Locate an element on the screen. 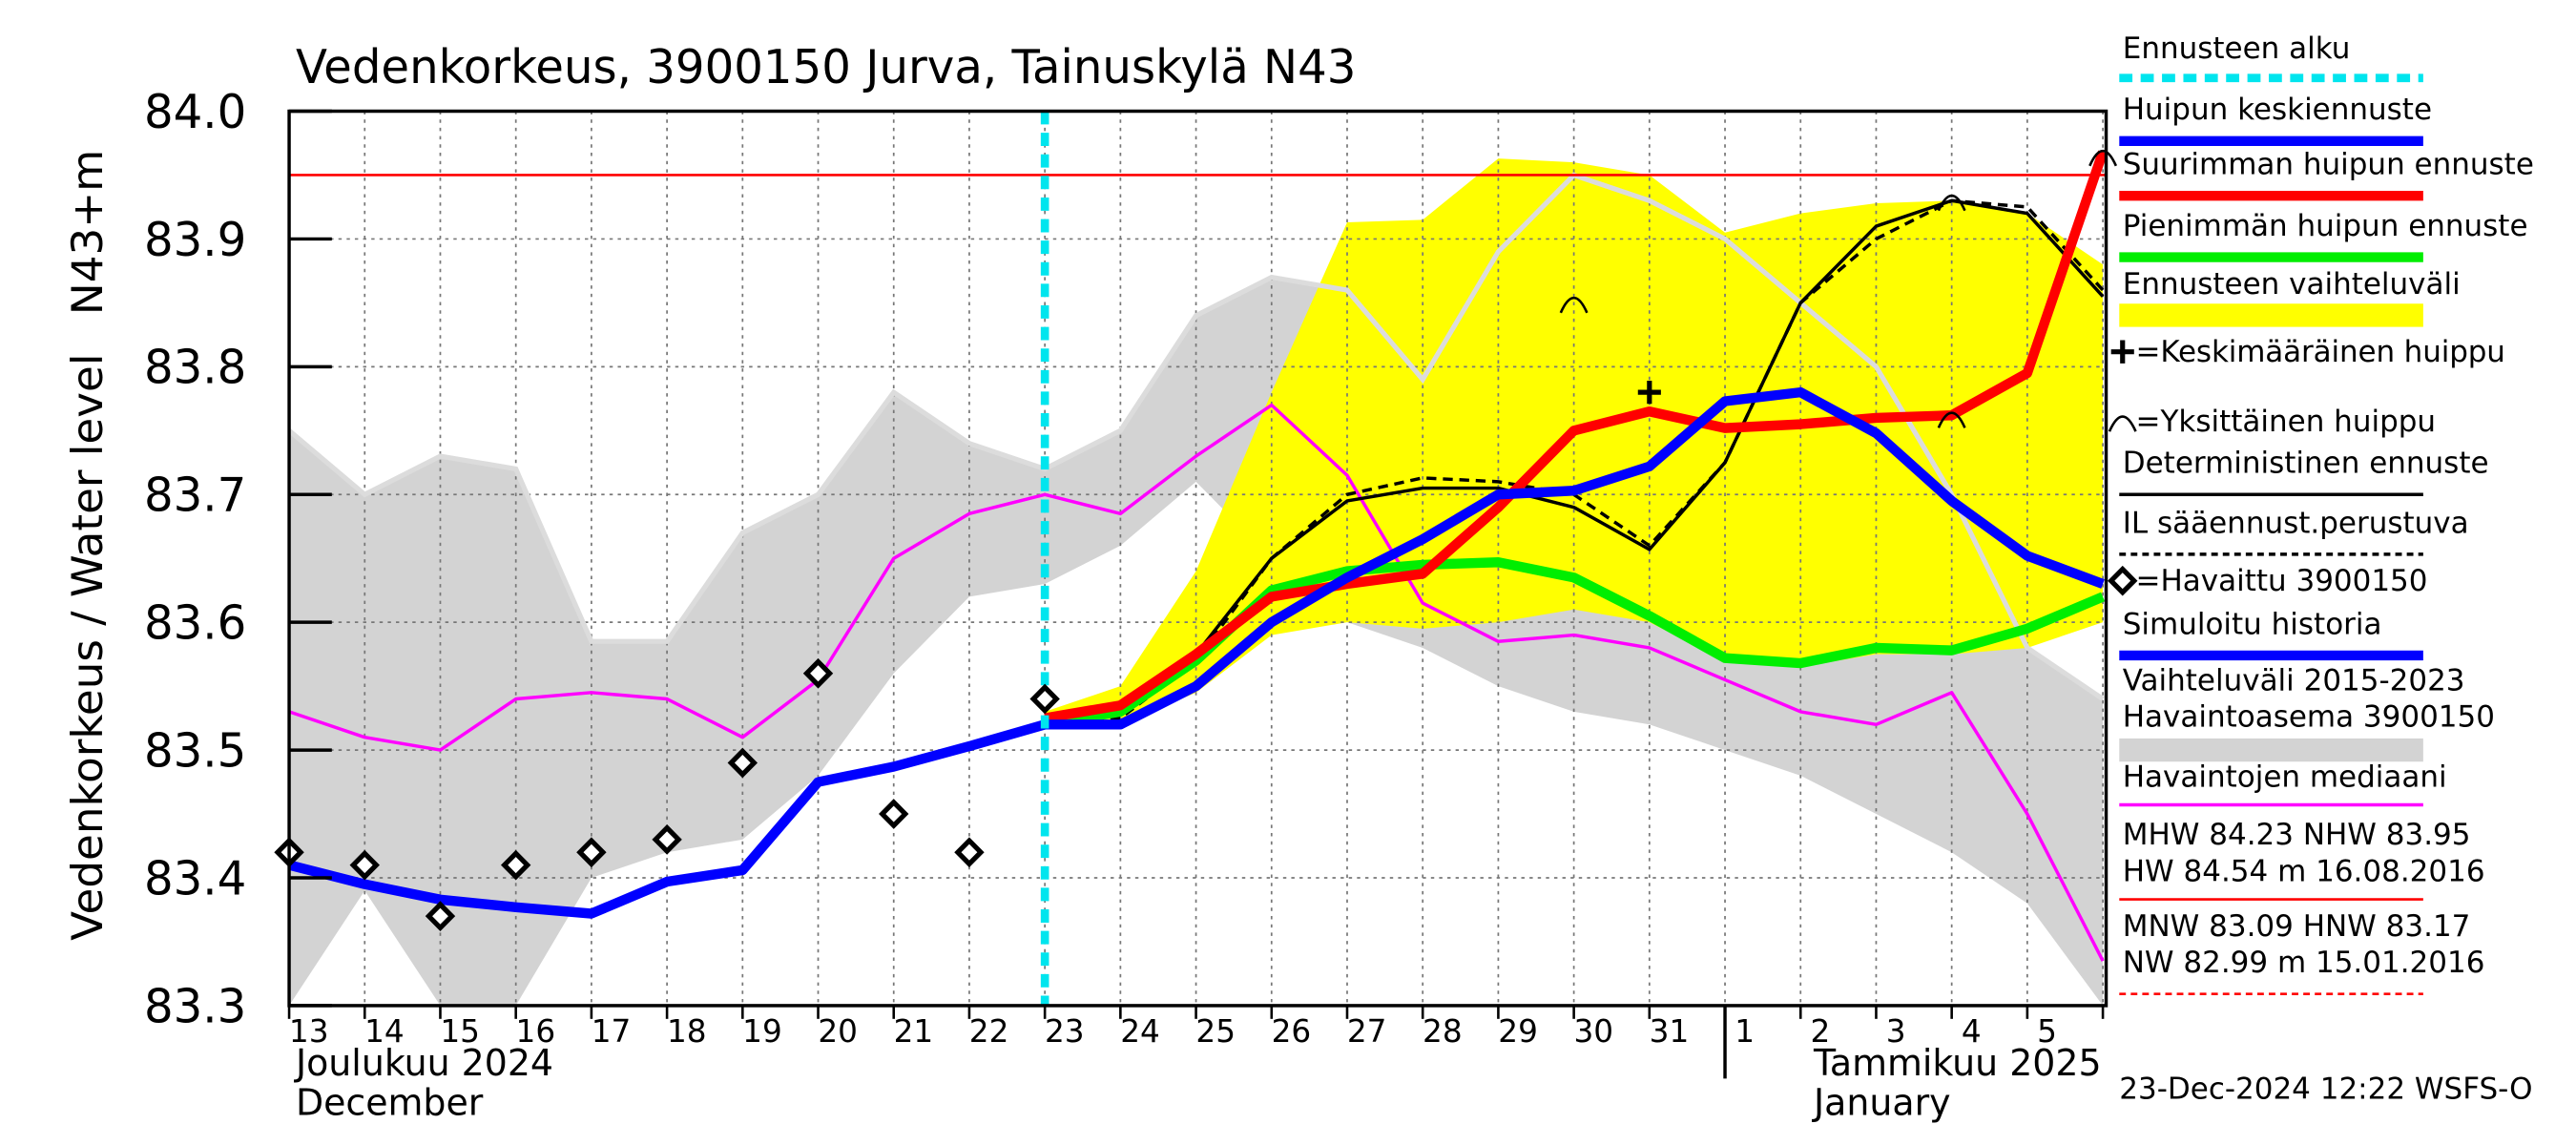  x-tick-label: 29 is located at coordinates (1518, 1031).